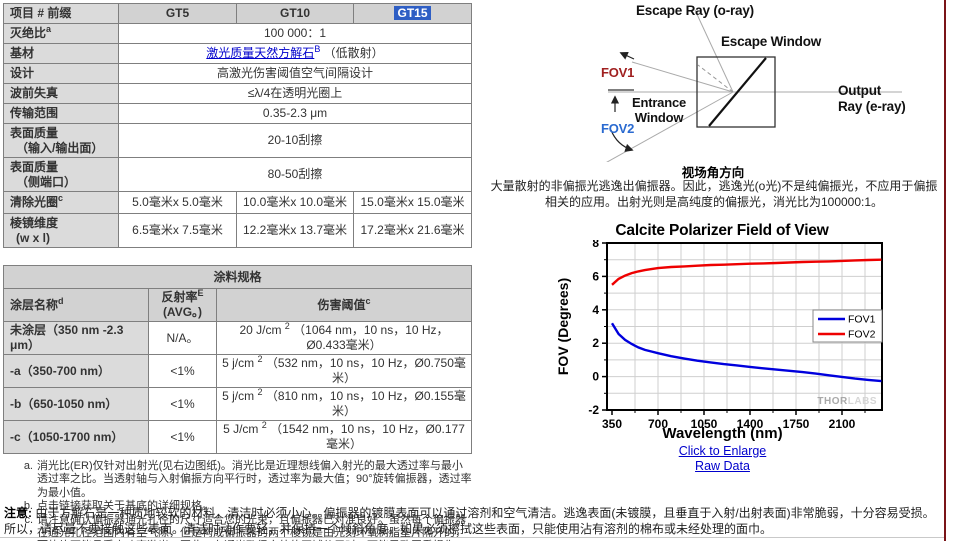 This screenshot has height=541, width=953. Describe the element at coordinates (61, 113) in the screenshot. I see `row-label: 传输范围` at that location.